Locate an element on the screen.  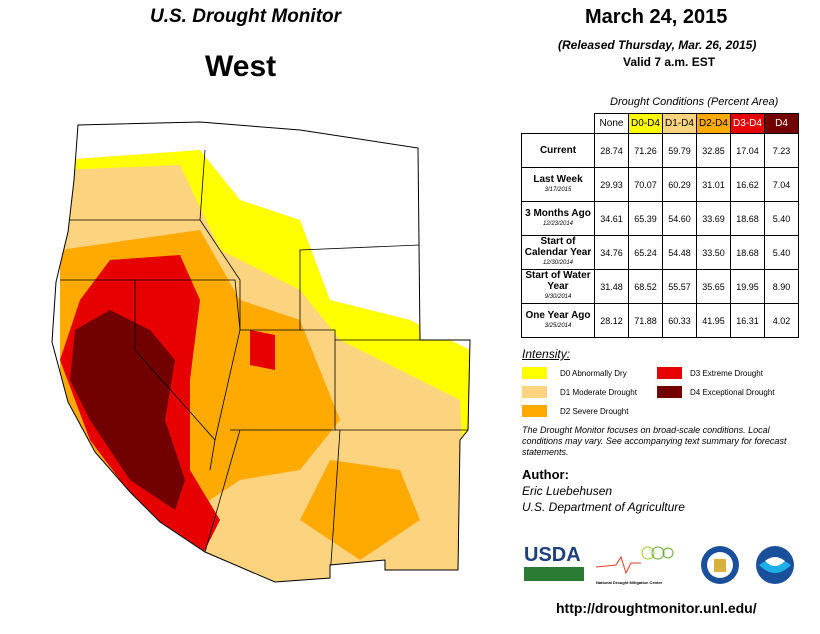
table-cell: 29.93 is located at coordinates (611, 184).